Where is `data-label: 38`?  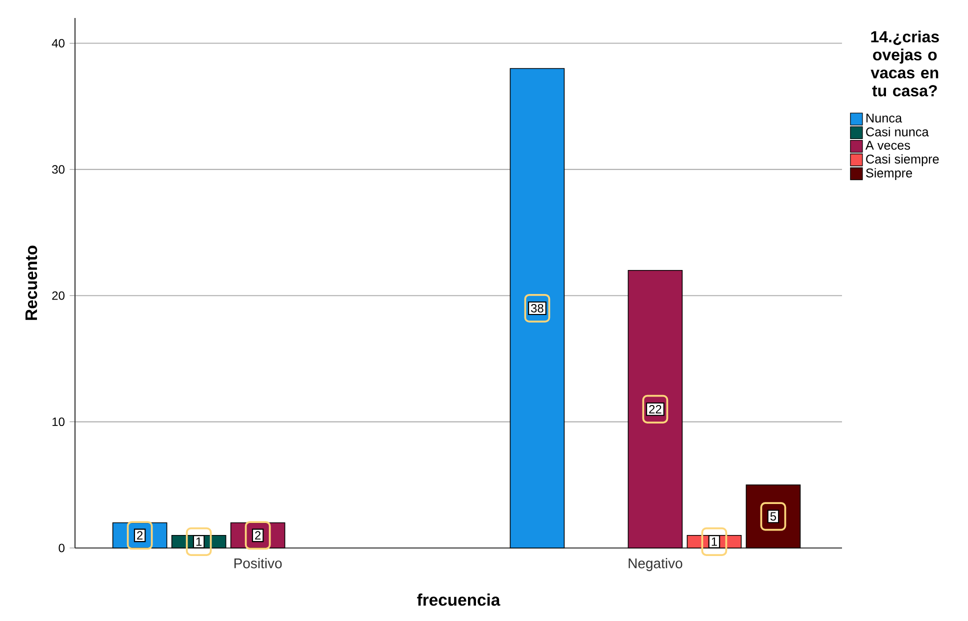
data-label: 38 is located at coordinates (537, 308).